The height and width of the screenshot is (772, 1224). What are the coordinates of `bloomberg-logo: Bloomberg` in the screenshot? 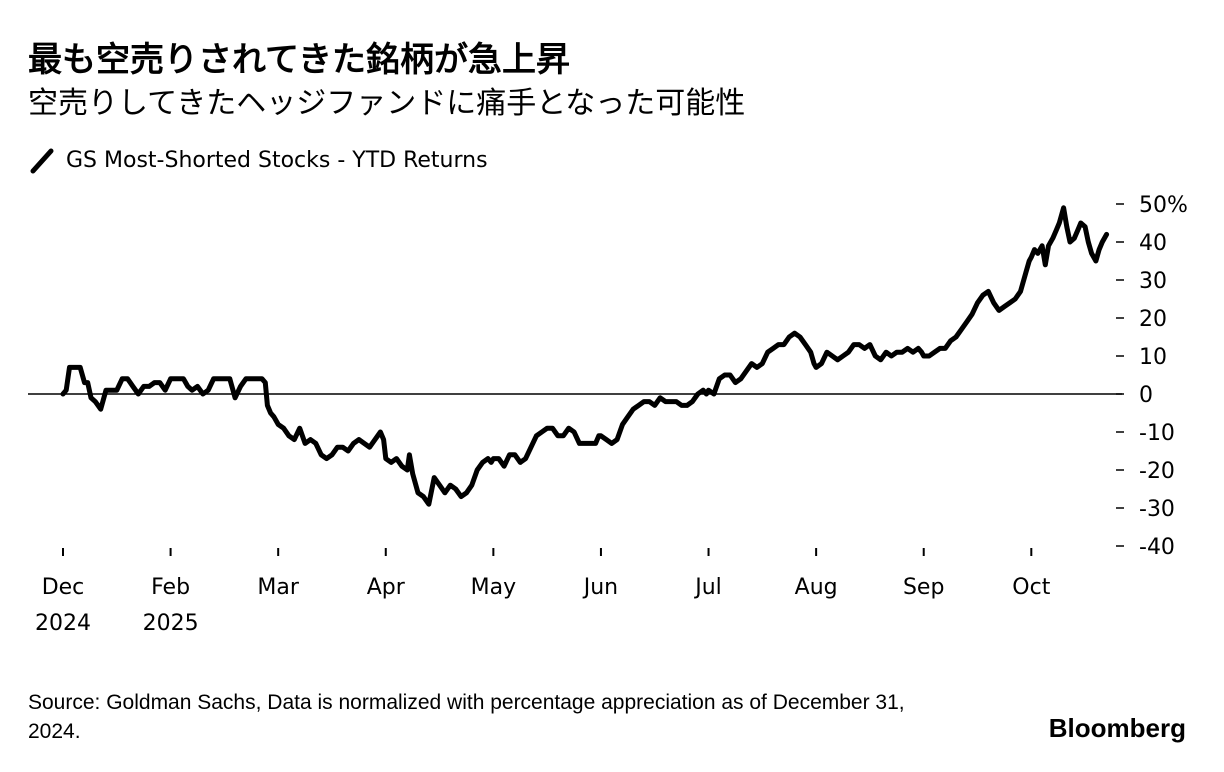 It's located at (1117, 728).